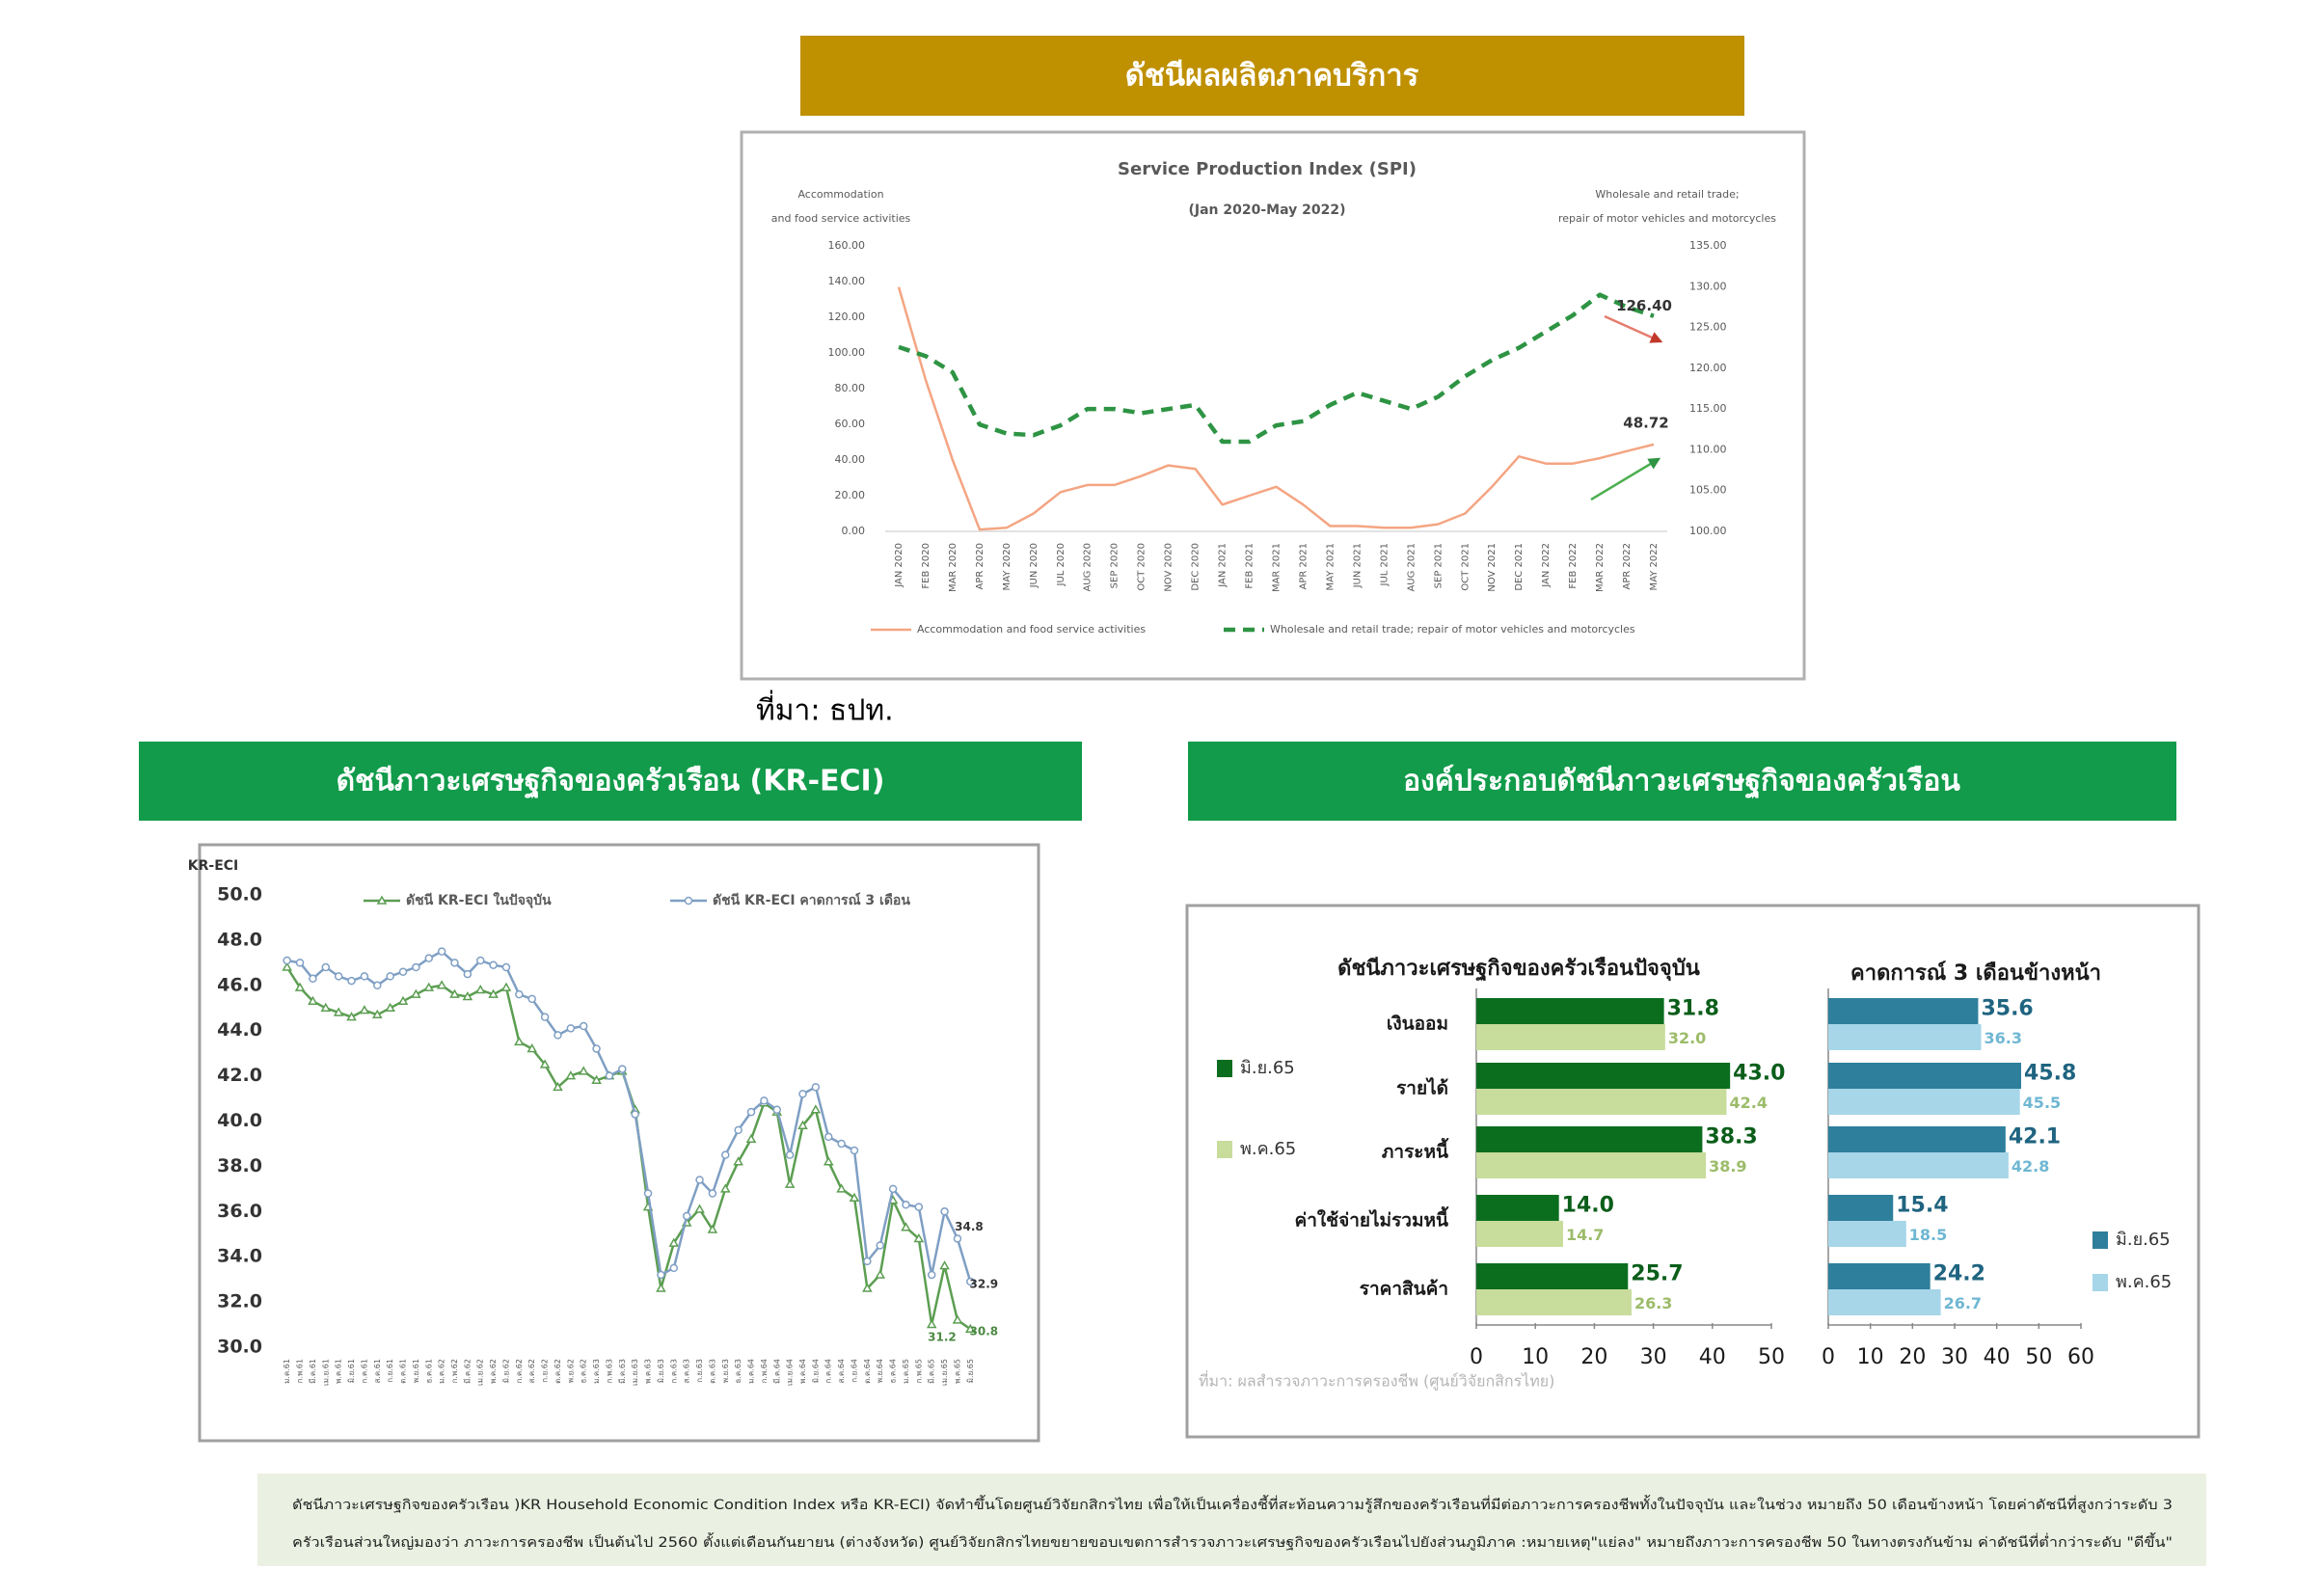 The image size is (2322, 1596). Describe the element at coordinates (364, 1371) in the screenshot. I see `x-tick-label: ก.ค.61` at that location.